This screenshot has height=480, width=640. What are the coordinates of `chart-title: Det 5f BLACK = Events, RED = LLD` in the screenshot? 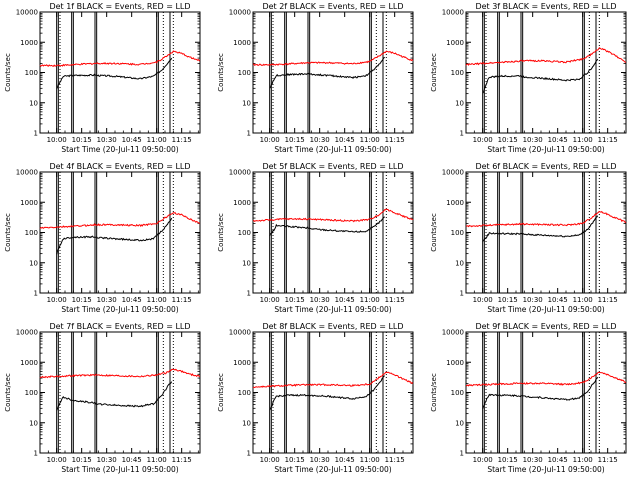 It's located at (332, 166).